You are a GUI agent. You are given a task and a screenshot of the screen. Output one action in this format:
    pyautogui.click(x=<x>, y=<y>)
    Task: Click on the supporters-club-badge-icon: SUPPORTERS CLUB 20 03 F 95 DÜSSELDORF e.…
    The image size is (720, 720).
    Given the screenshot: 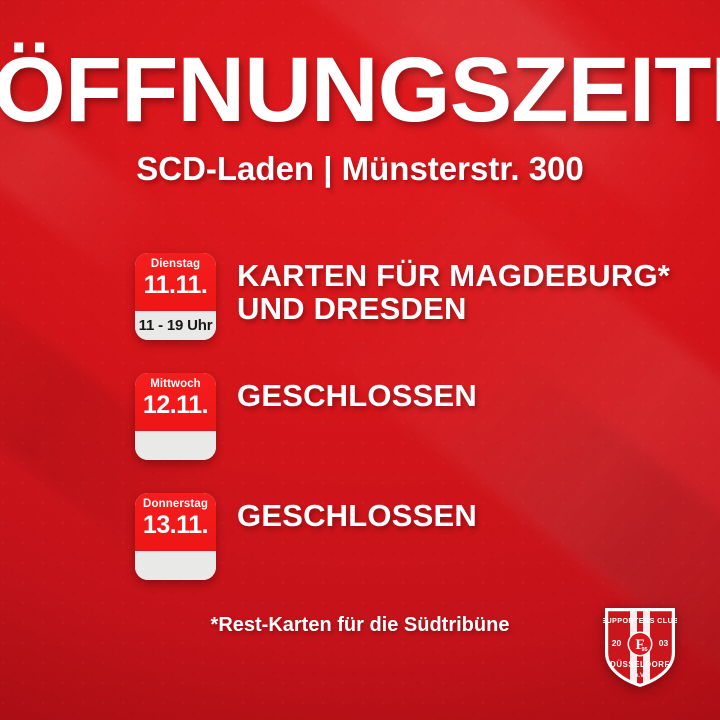 What is the action you would take?
    pyautogui.click(x=639, y=647)
    